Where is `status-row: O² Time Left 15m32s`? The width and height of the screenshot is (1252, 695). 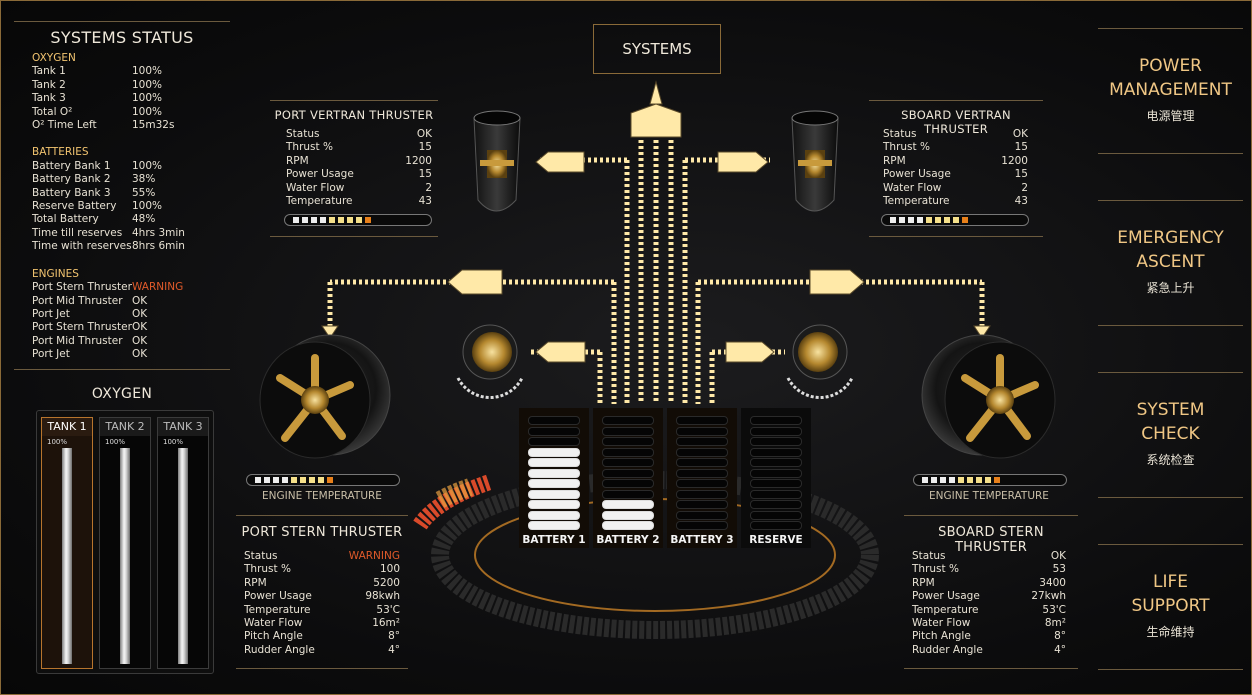 status-row: O² Time Left 15m32s is located at coordinates (112, 125).